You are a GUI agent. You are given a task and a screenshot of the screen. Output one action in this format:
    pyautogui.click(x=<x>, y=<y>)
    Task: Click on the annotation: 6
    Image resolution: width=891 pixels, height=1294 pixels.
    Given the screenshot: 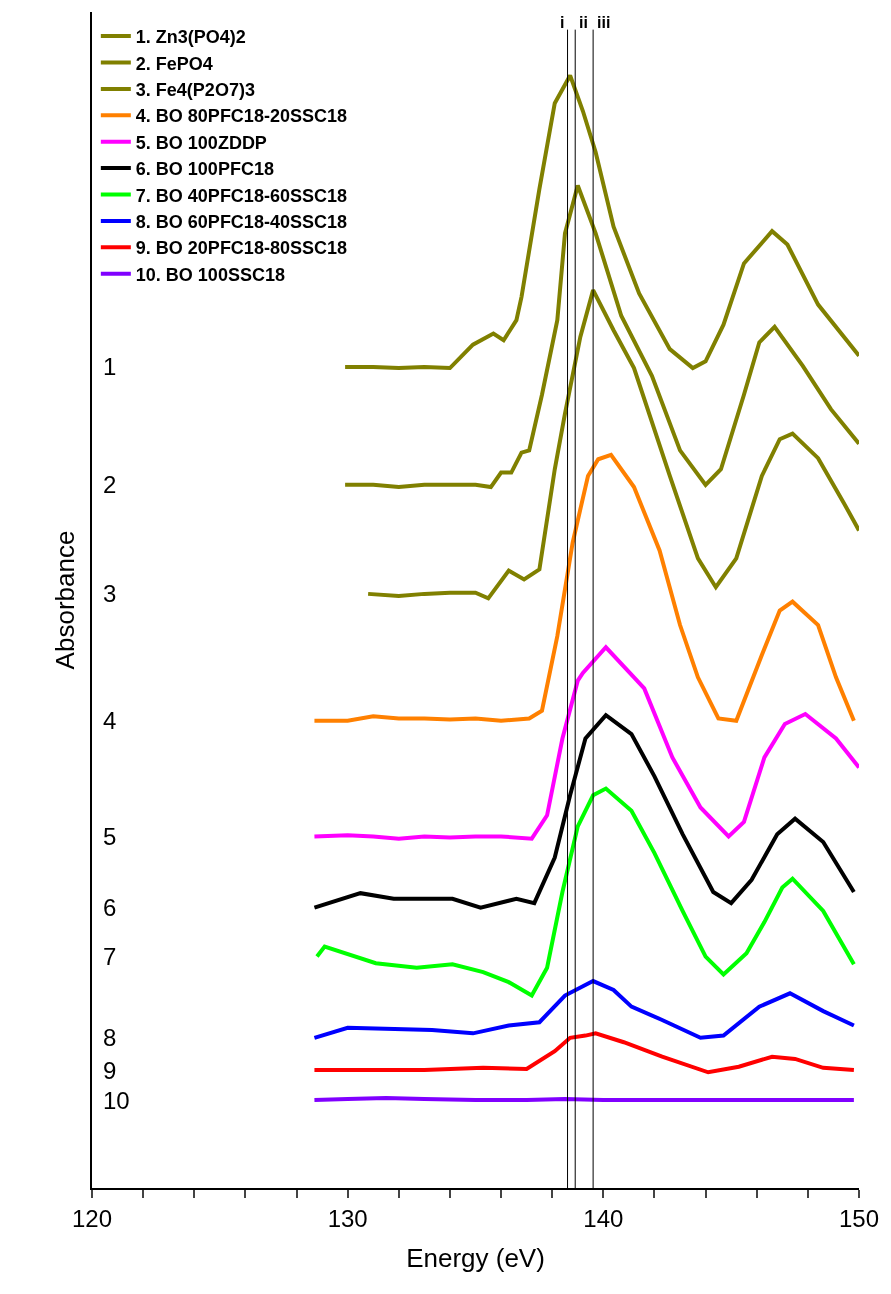 What is the action you would take?
    pyautogui.click(x=110, y=907)
    